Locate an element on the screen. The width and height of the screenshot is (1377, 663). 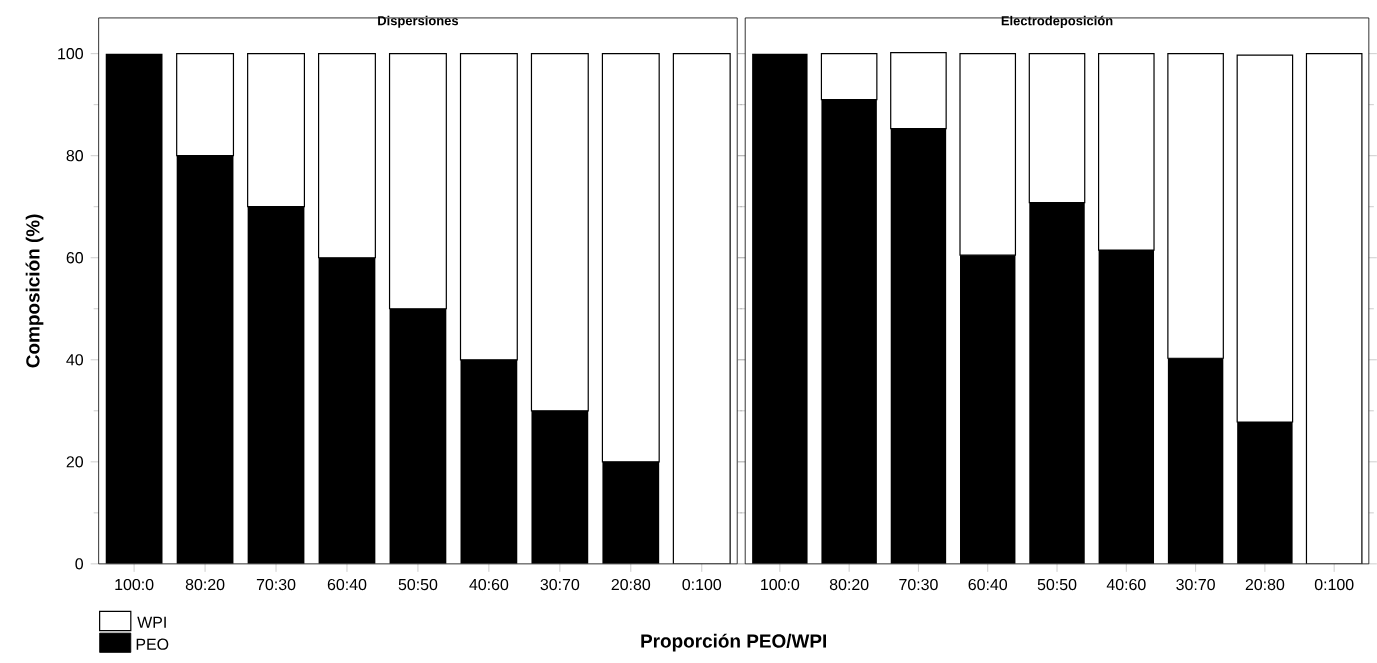
chart-title: Electrodeposición is located at coordinates (1057, 22).